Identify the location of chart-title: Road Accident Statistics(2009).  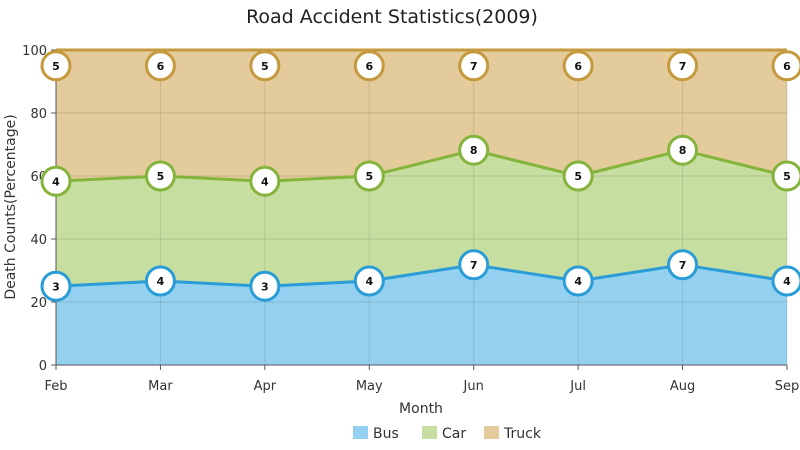
(392, 17).